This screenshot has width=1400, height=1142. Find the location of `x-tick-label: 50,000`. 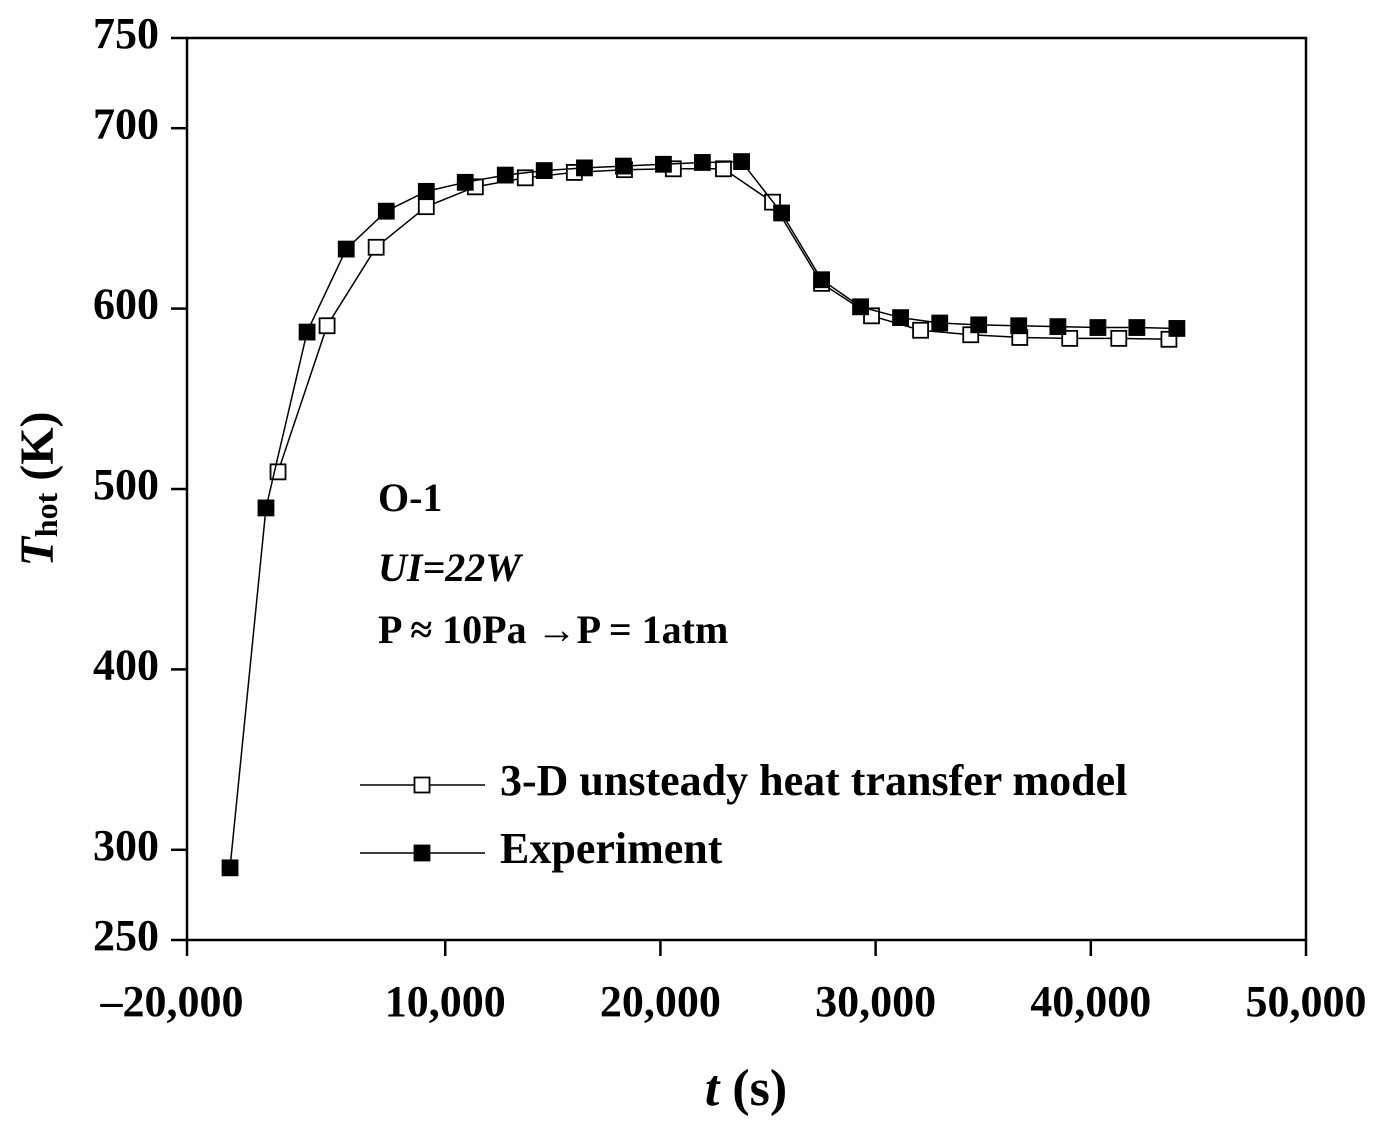

x-tick-label: 50,000 is located at coordinates (1306, 1001).